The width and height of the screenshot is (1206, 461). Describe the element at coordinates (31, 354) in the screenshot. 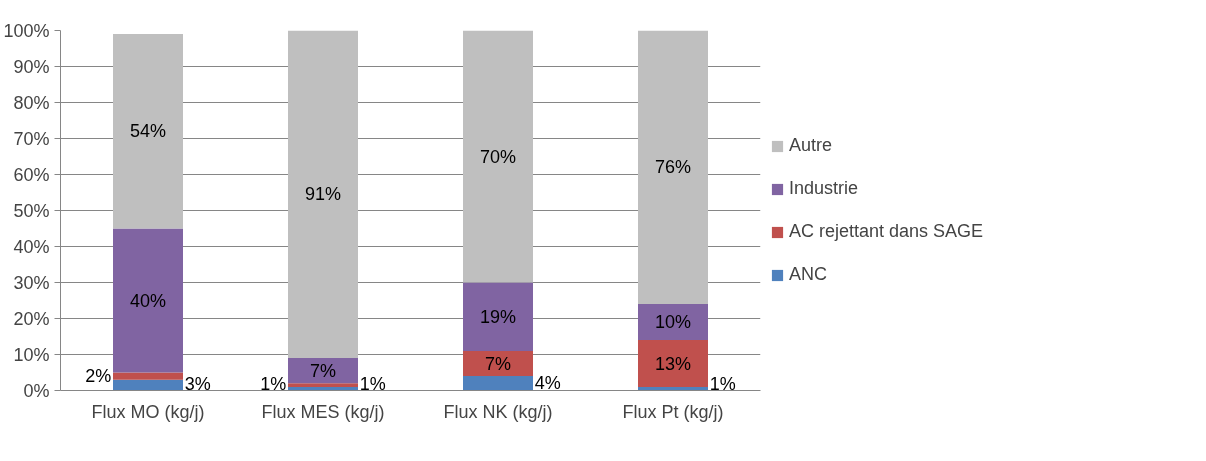

I see `y-tick-label: 10%` at that location.